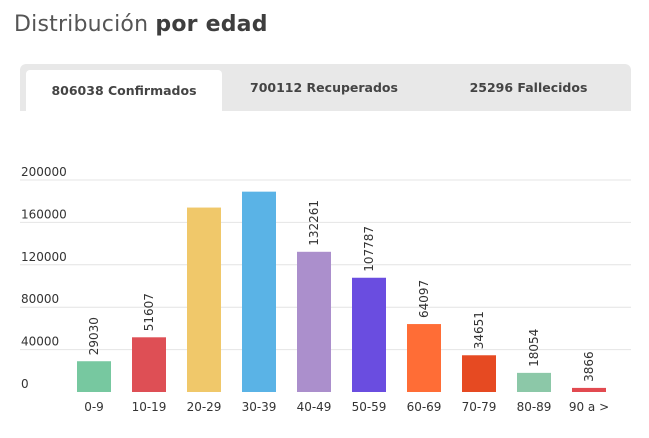 The height and width of the screenshot is (438, 649). I want to click on y-tick-label: 120000, so click(44, 257).